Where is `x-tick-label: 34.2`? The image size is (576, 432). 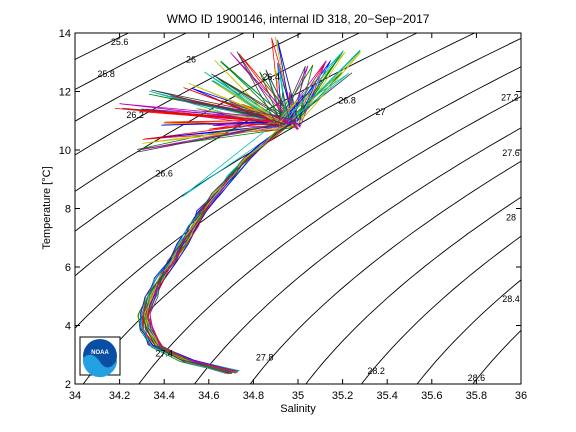
x-tick-label: 34.2 is located at coordinates (119, 396).